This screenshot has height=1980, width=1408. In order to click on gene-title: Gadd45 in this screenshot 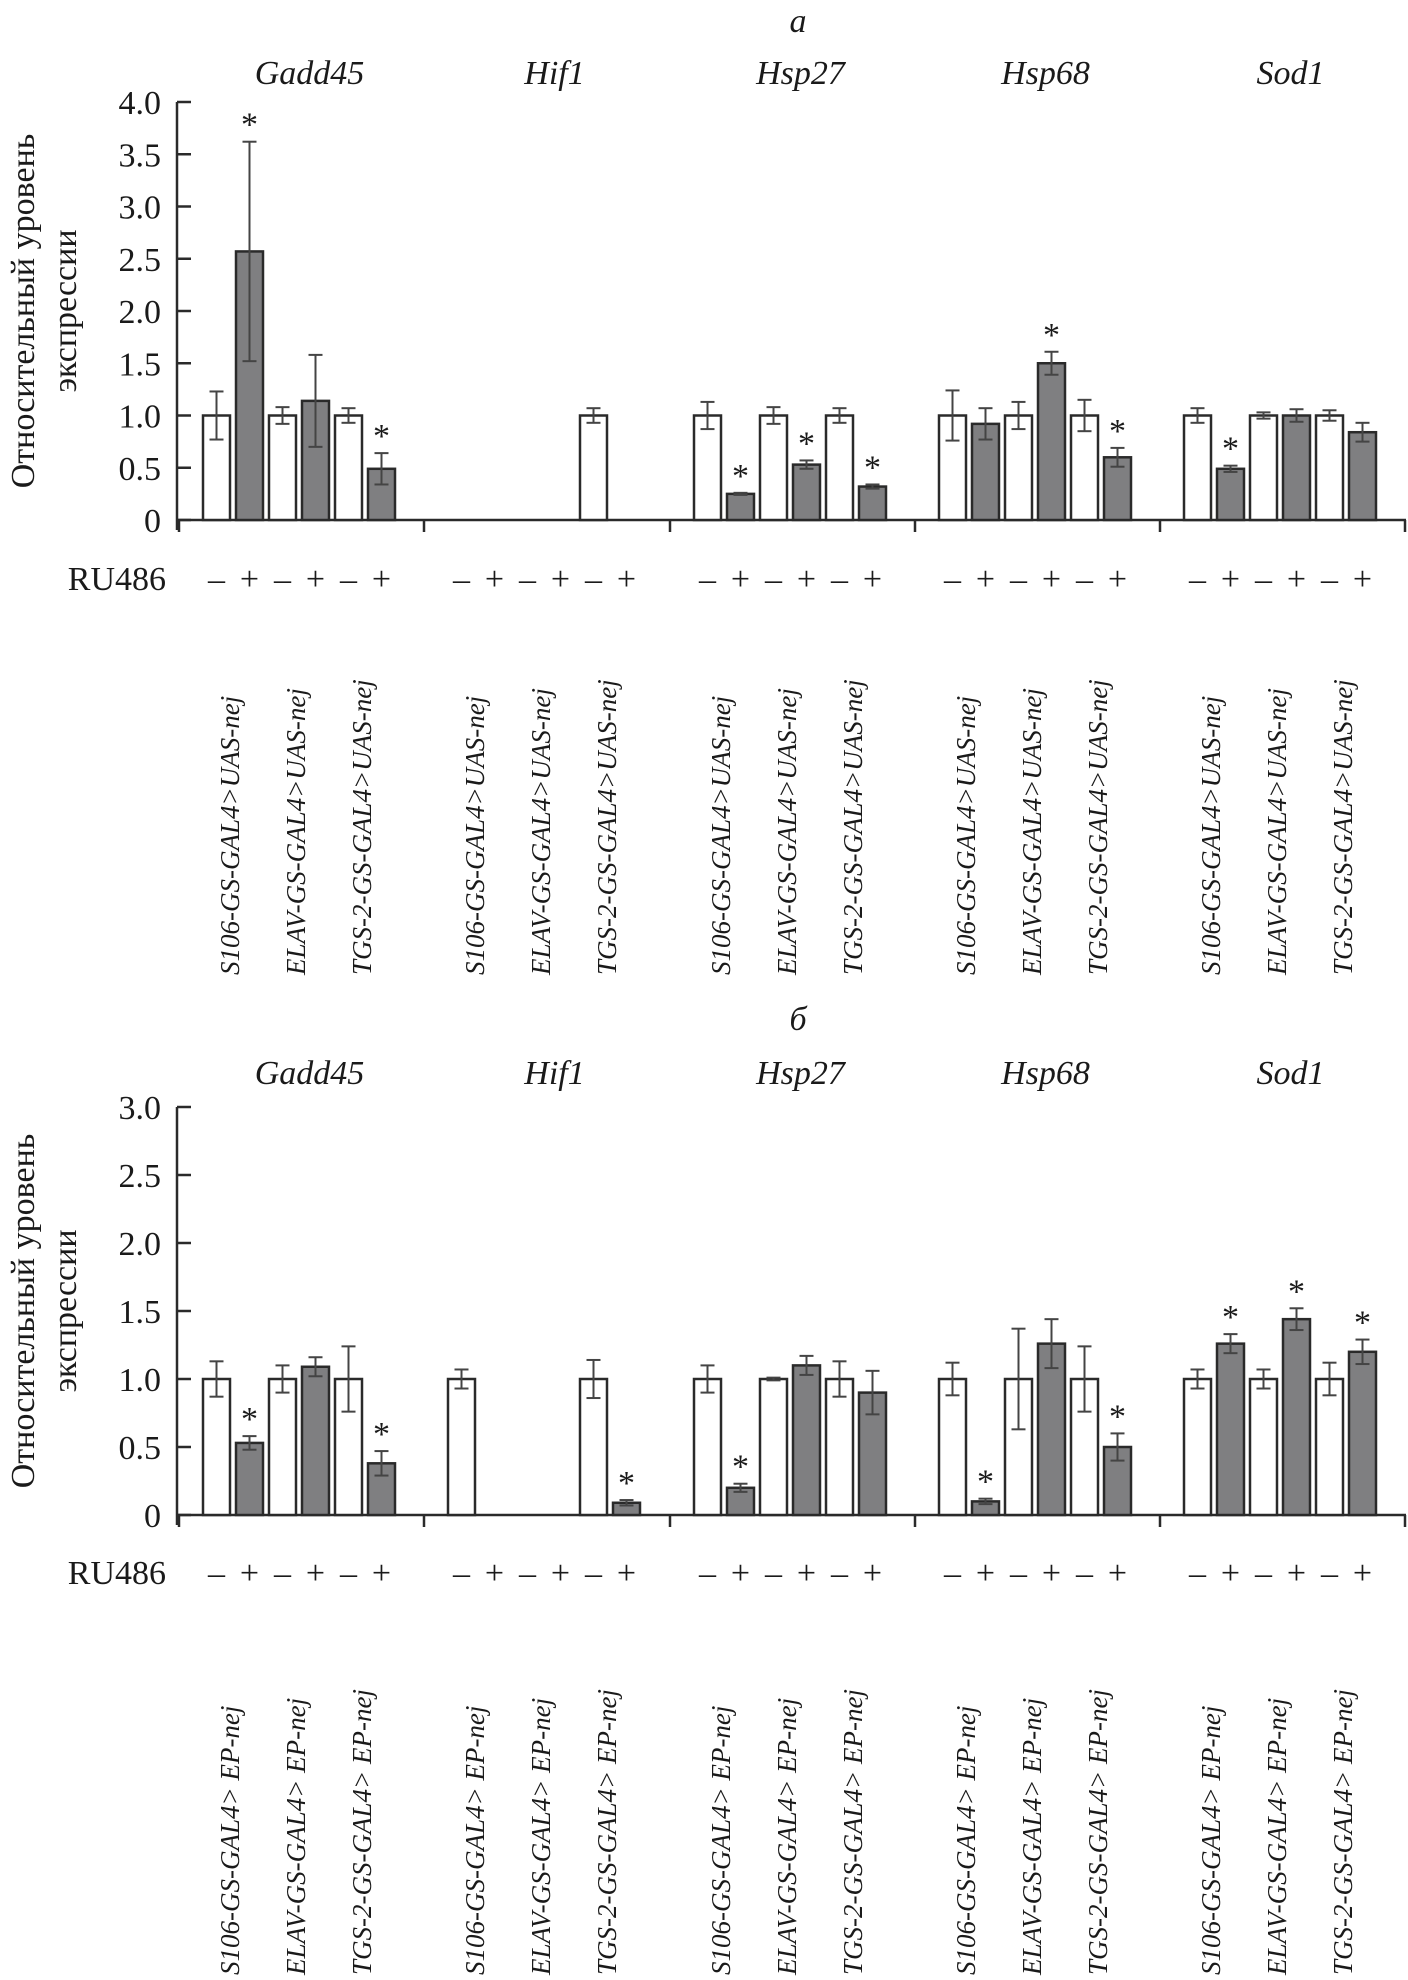, I will do `click(310, 73)`.